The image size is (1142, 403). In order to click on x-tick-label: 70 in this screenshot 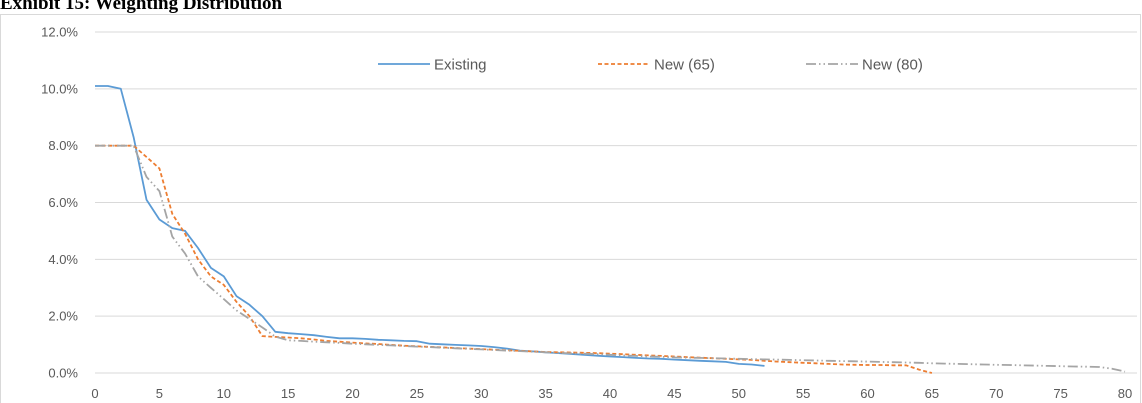, I will do `click(996, 393)`.